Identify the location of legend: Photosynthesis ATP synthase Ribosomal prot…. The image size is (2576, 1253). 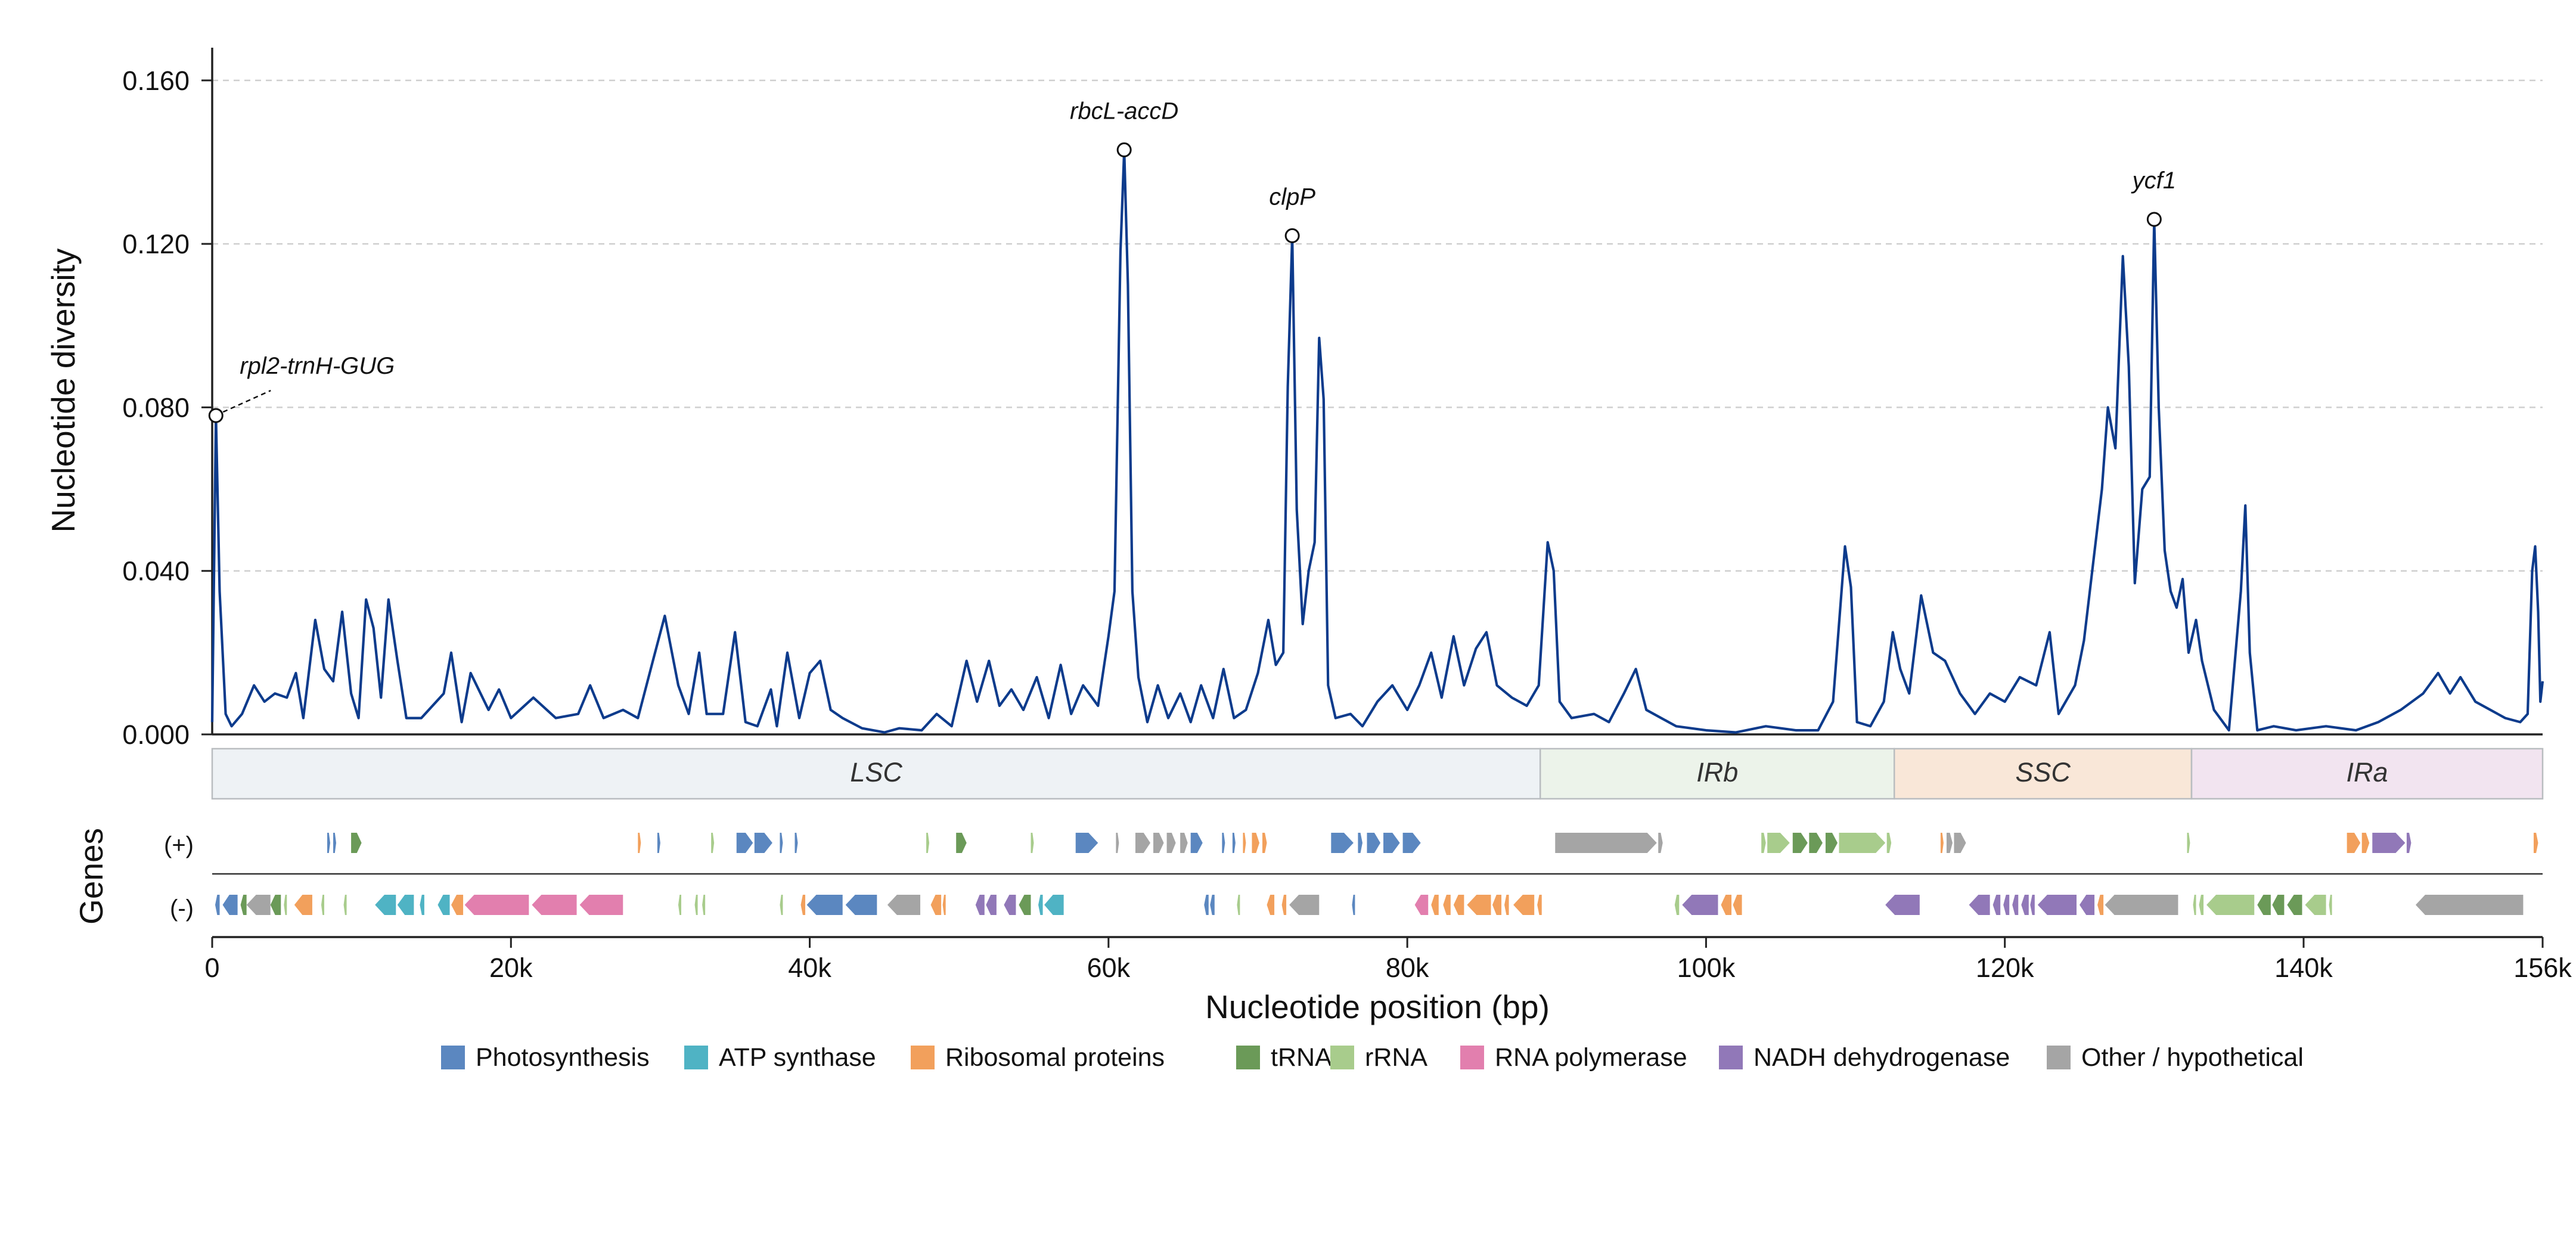
(1372, 1057).